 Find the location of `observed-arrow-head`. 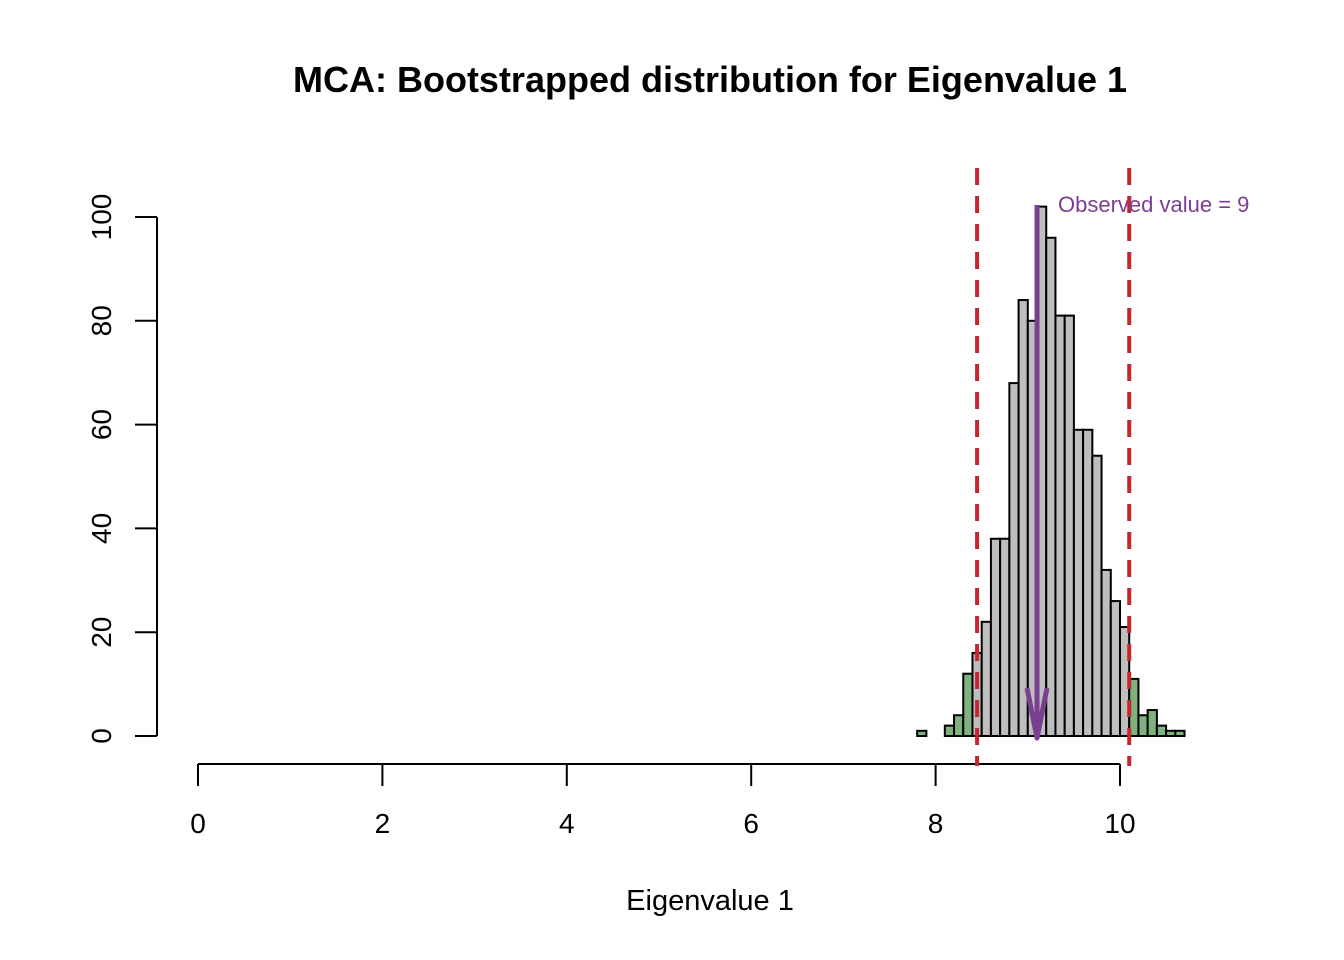

observed-arrow-head is located at coordinates (1037, 714).